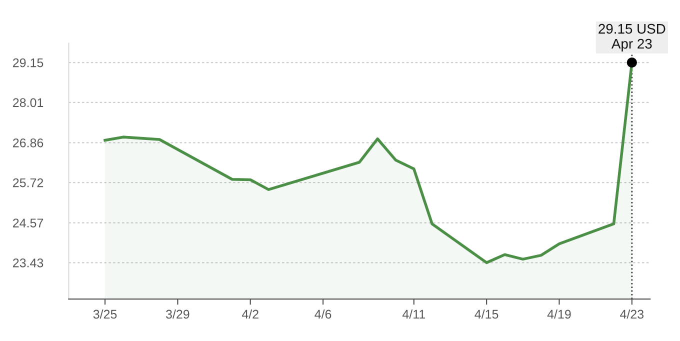 Image resolution: width=680 pixels, height=341 pixels. I want to click on y-tick-label: 26.86, so click(28, 143).